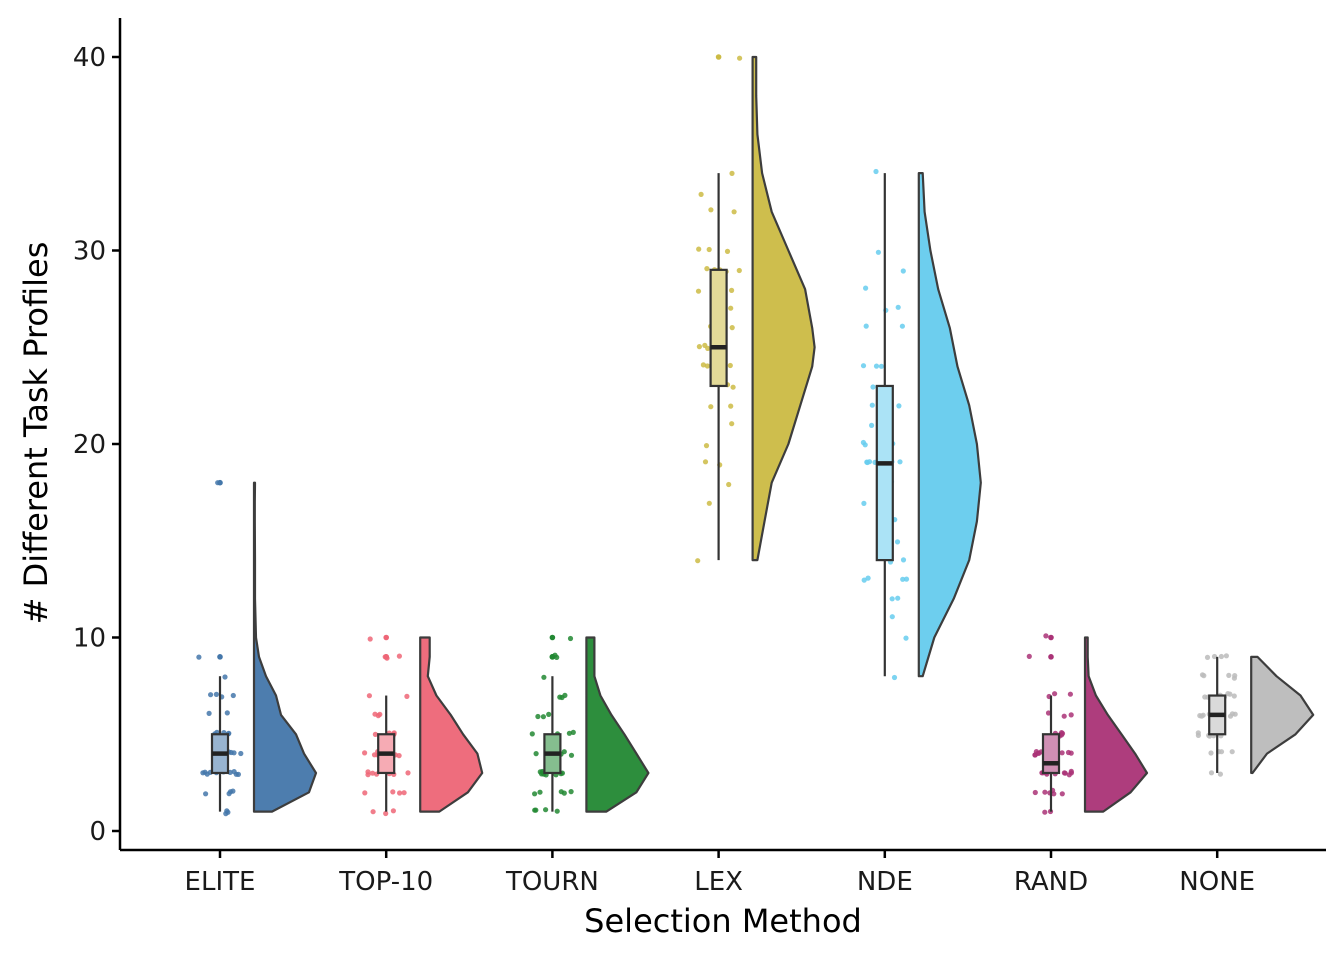 This screenshot has height=960, width=1344. I want to click on violin-lex, so click(783, 308).